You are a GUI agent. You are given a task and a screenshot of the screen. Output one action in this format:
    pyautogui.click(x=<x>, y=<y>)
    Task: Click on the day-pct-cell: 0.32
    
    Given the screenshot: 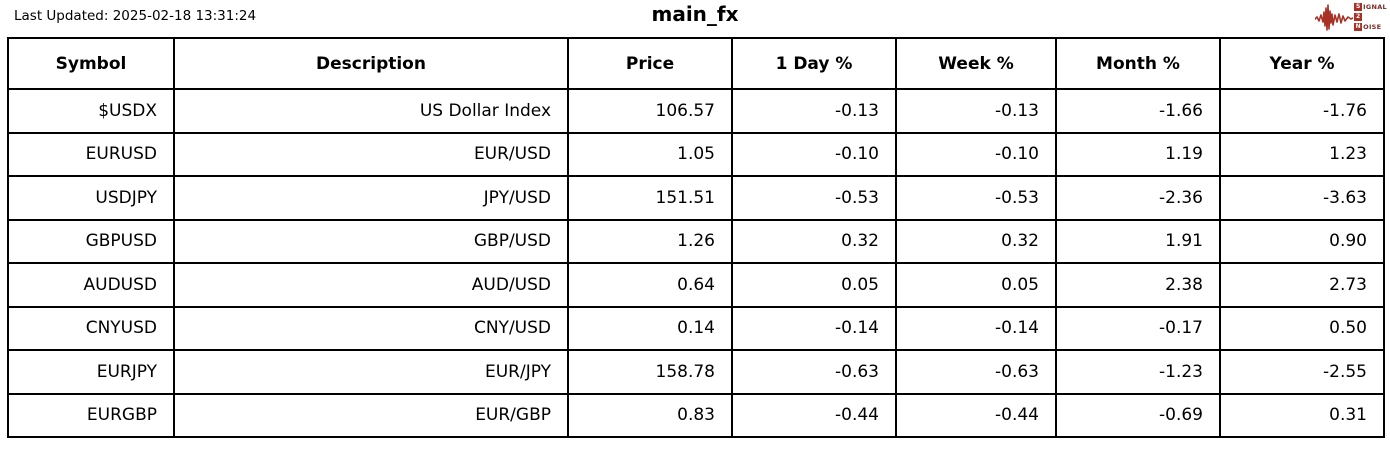 What is the action you would take?
    pyautogui.click(x=814, y=241)
    